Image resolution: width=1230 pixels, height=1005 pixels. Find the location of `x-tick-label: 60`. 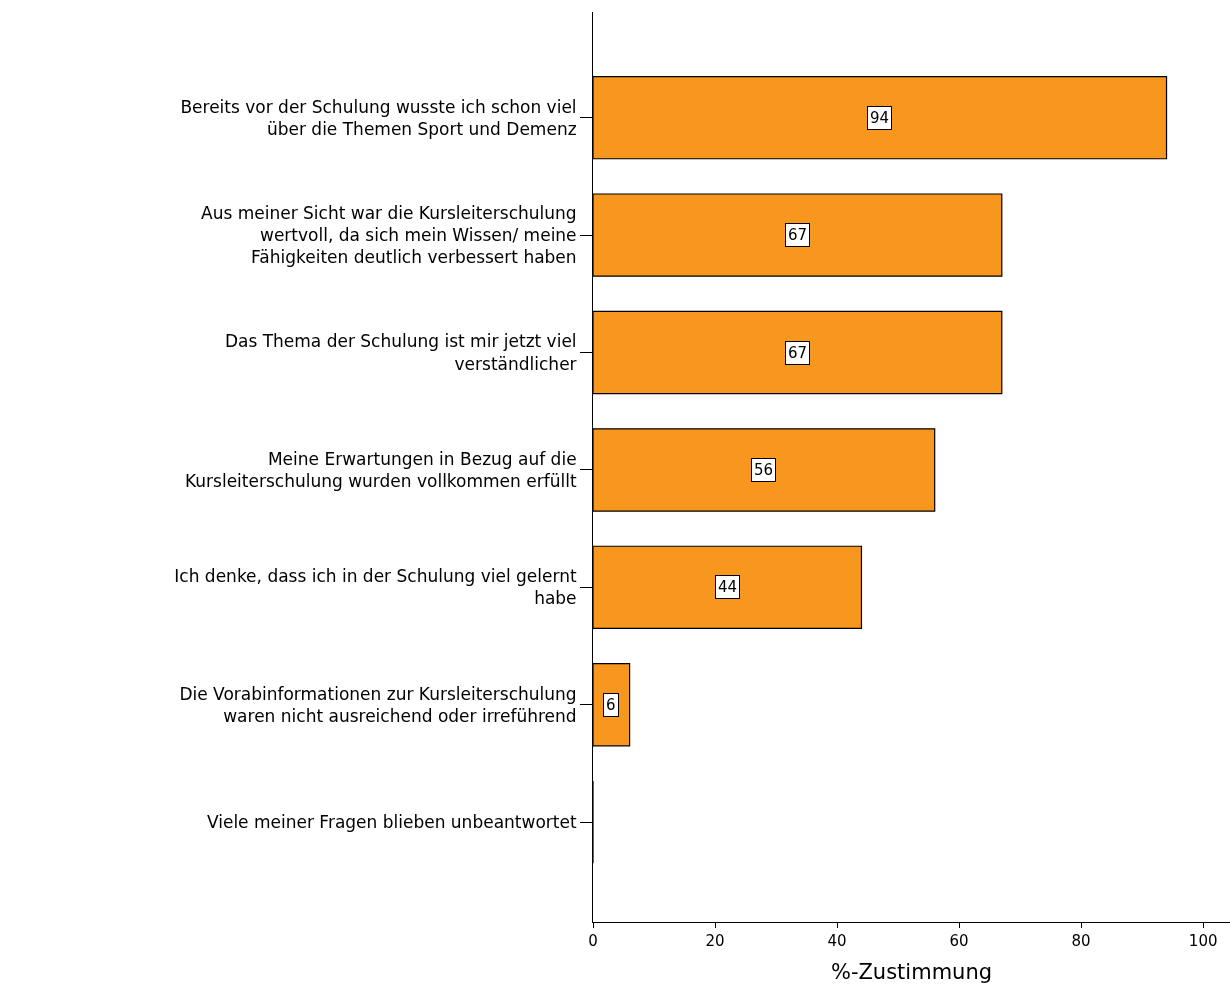

x-tick-label: 60 is located at coordinates (959, 941).